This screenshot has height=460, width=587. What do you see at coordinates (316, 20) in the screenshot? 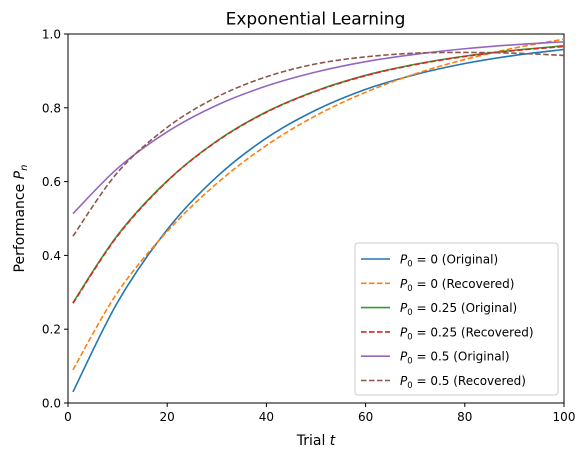
I see `chart-title: Exponential Learning` at bounding box center [316, 20].